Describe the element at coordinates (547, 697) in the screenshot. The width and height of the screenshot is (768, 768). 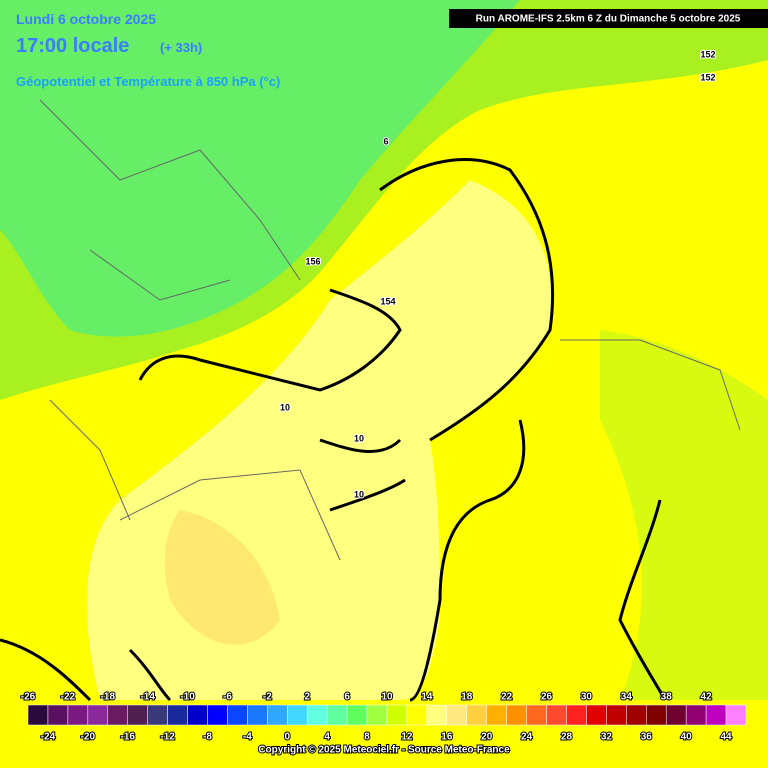
I see `scale-label-top: 26` at that location.